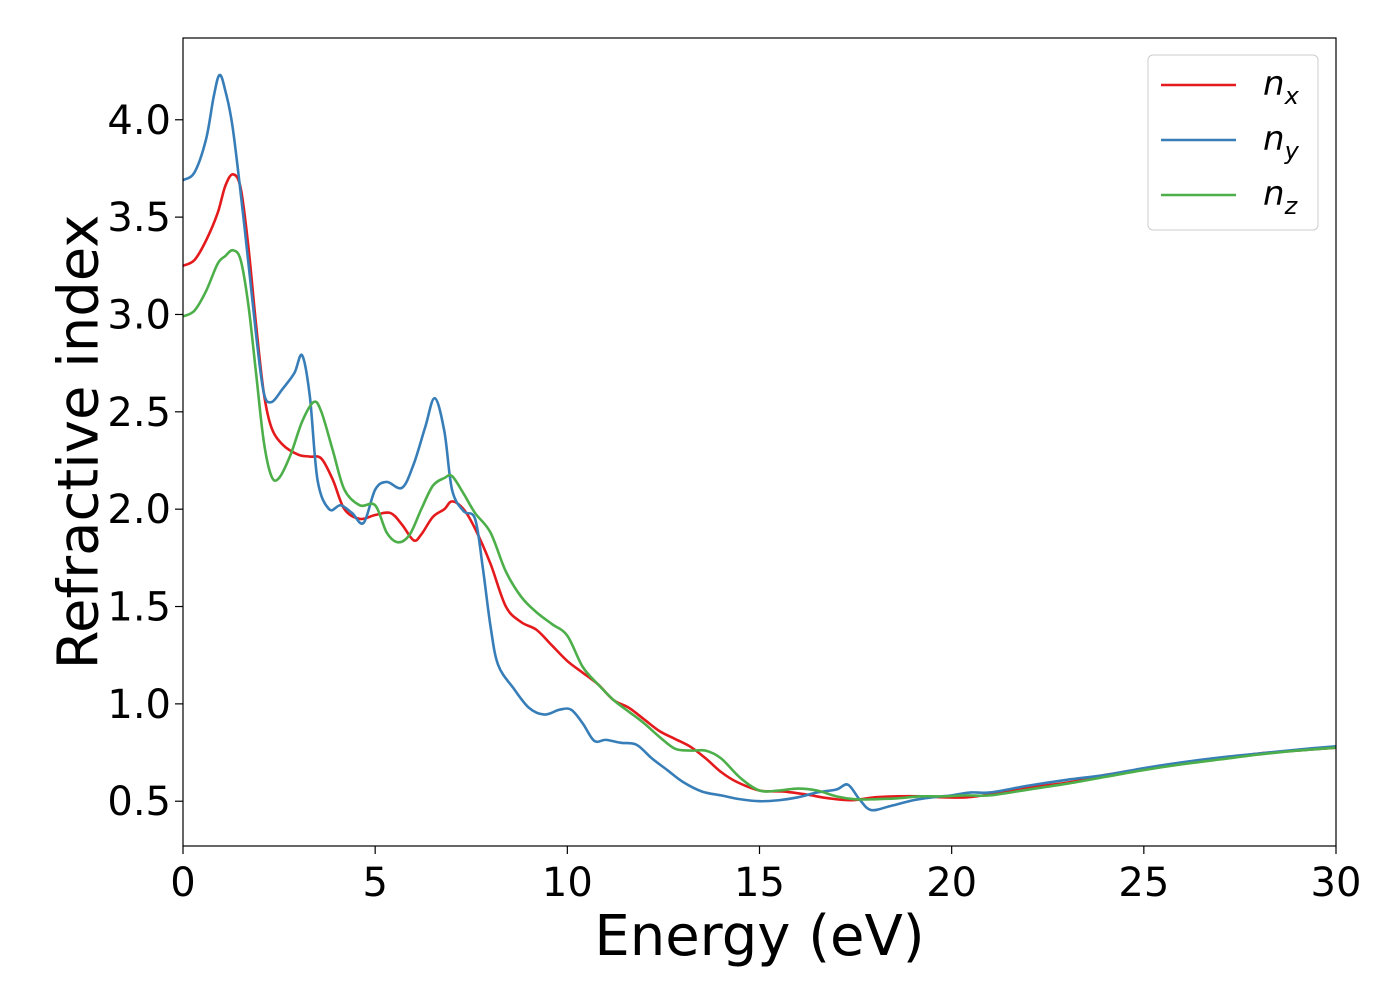  I want to click on legend-label-z: nz, so click(1281, 197).